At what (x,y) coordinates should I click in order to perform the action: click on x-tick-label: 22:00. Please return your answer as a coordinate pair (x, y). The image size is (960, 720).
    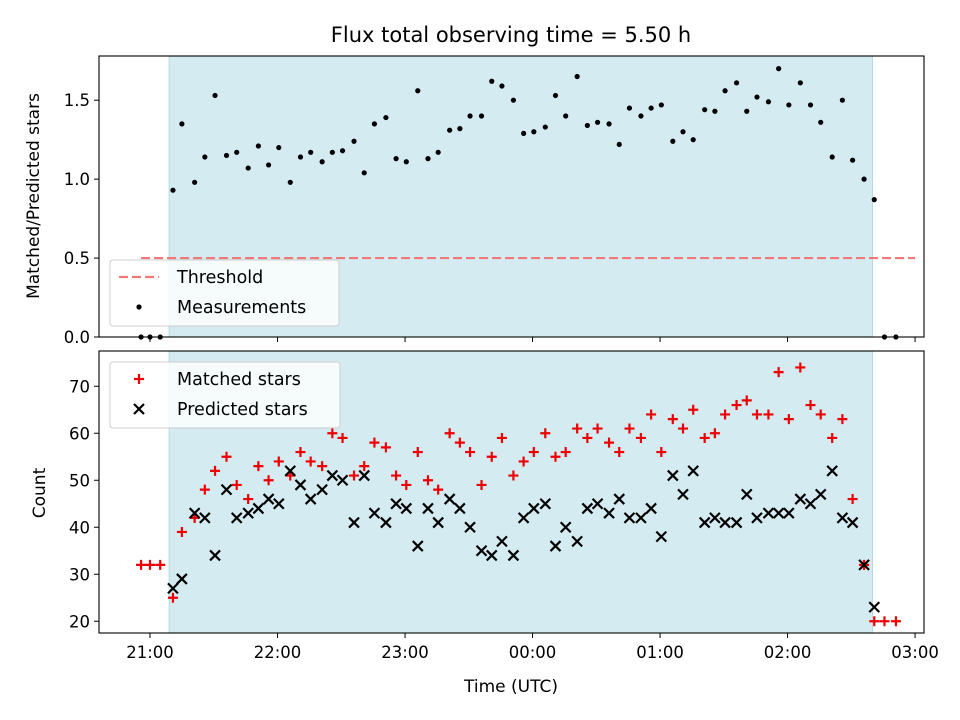
    Looking at the image, I should click on (278, 652).